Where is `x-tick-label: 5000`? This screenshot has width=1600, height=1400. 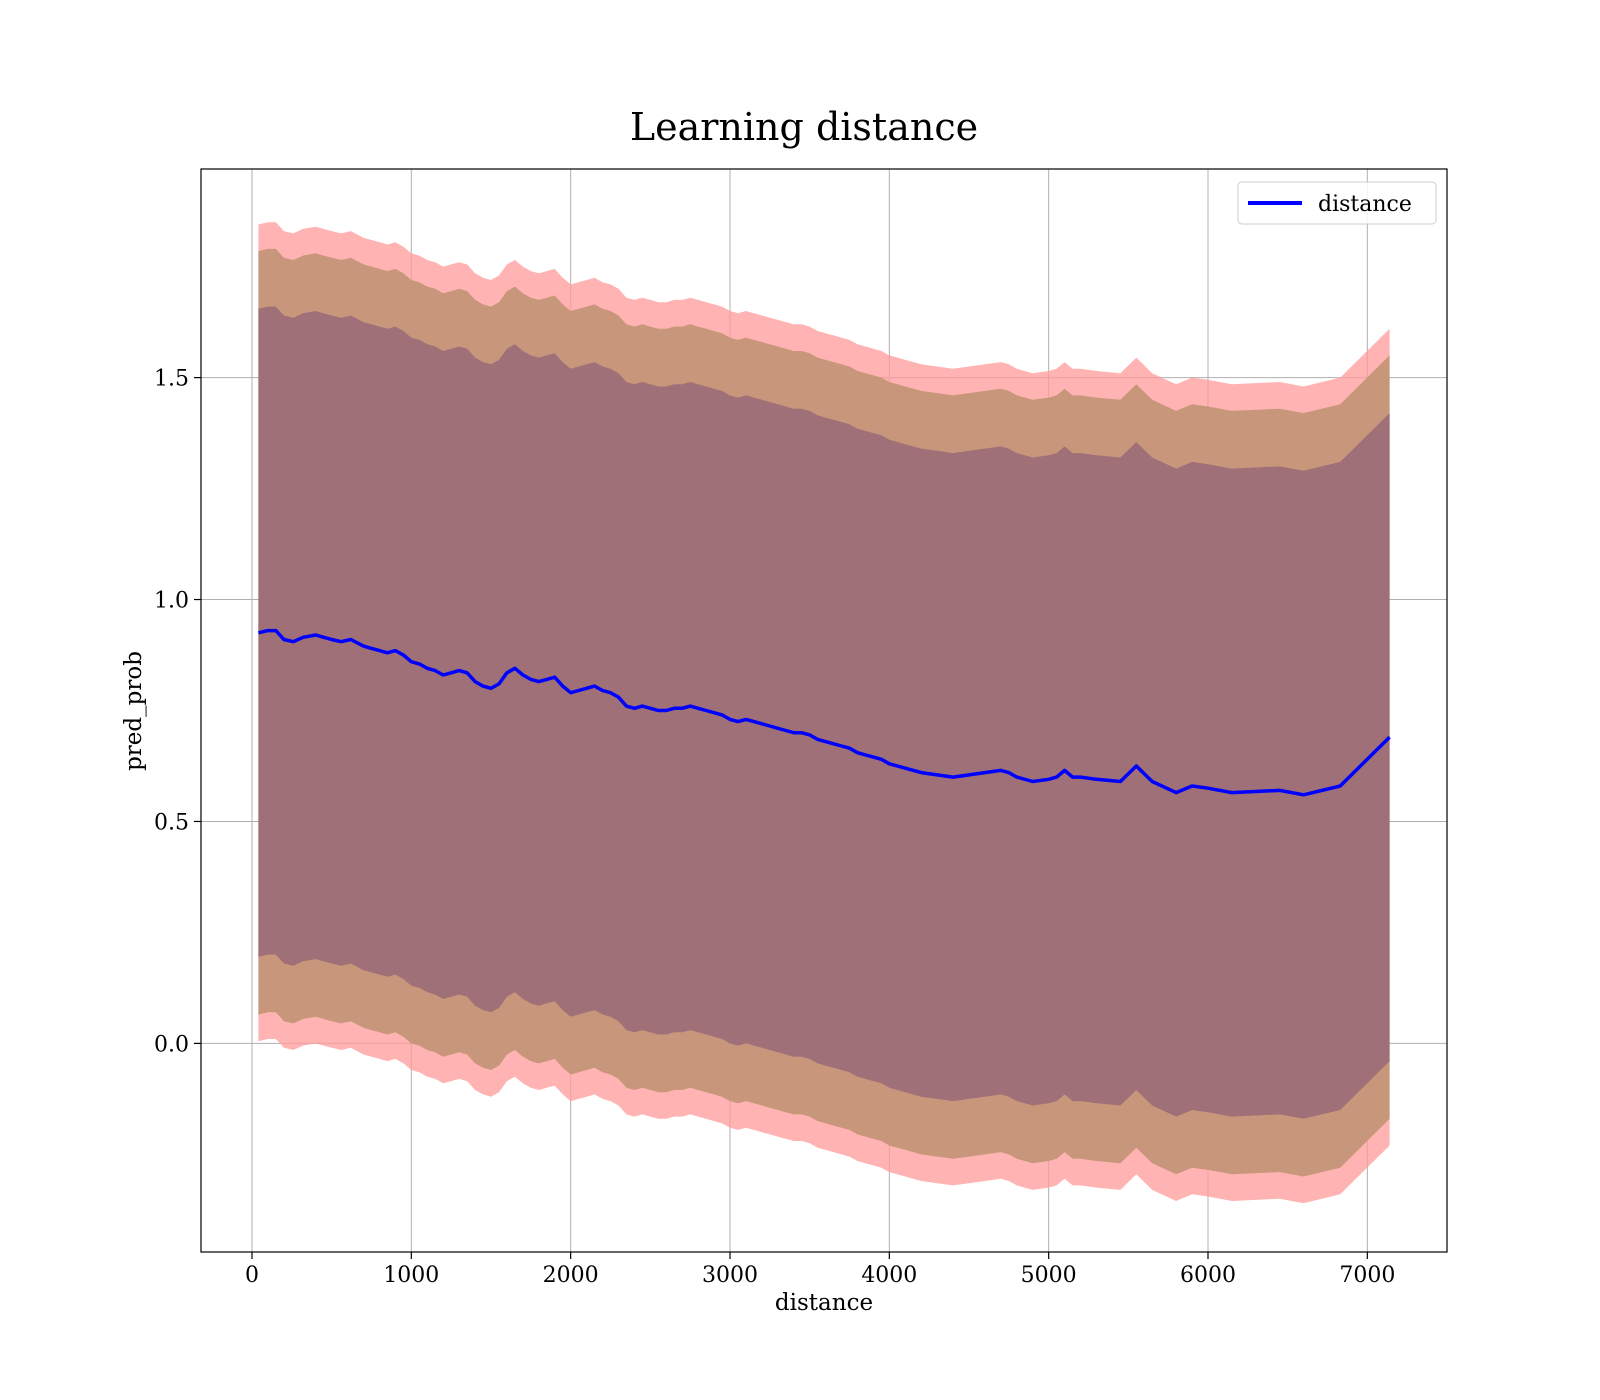
x-tick-label: 5000 is located at coordinates (1049, 1275).